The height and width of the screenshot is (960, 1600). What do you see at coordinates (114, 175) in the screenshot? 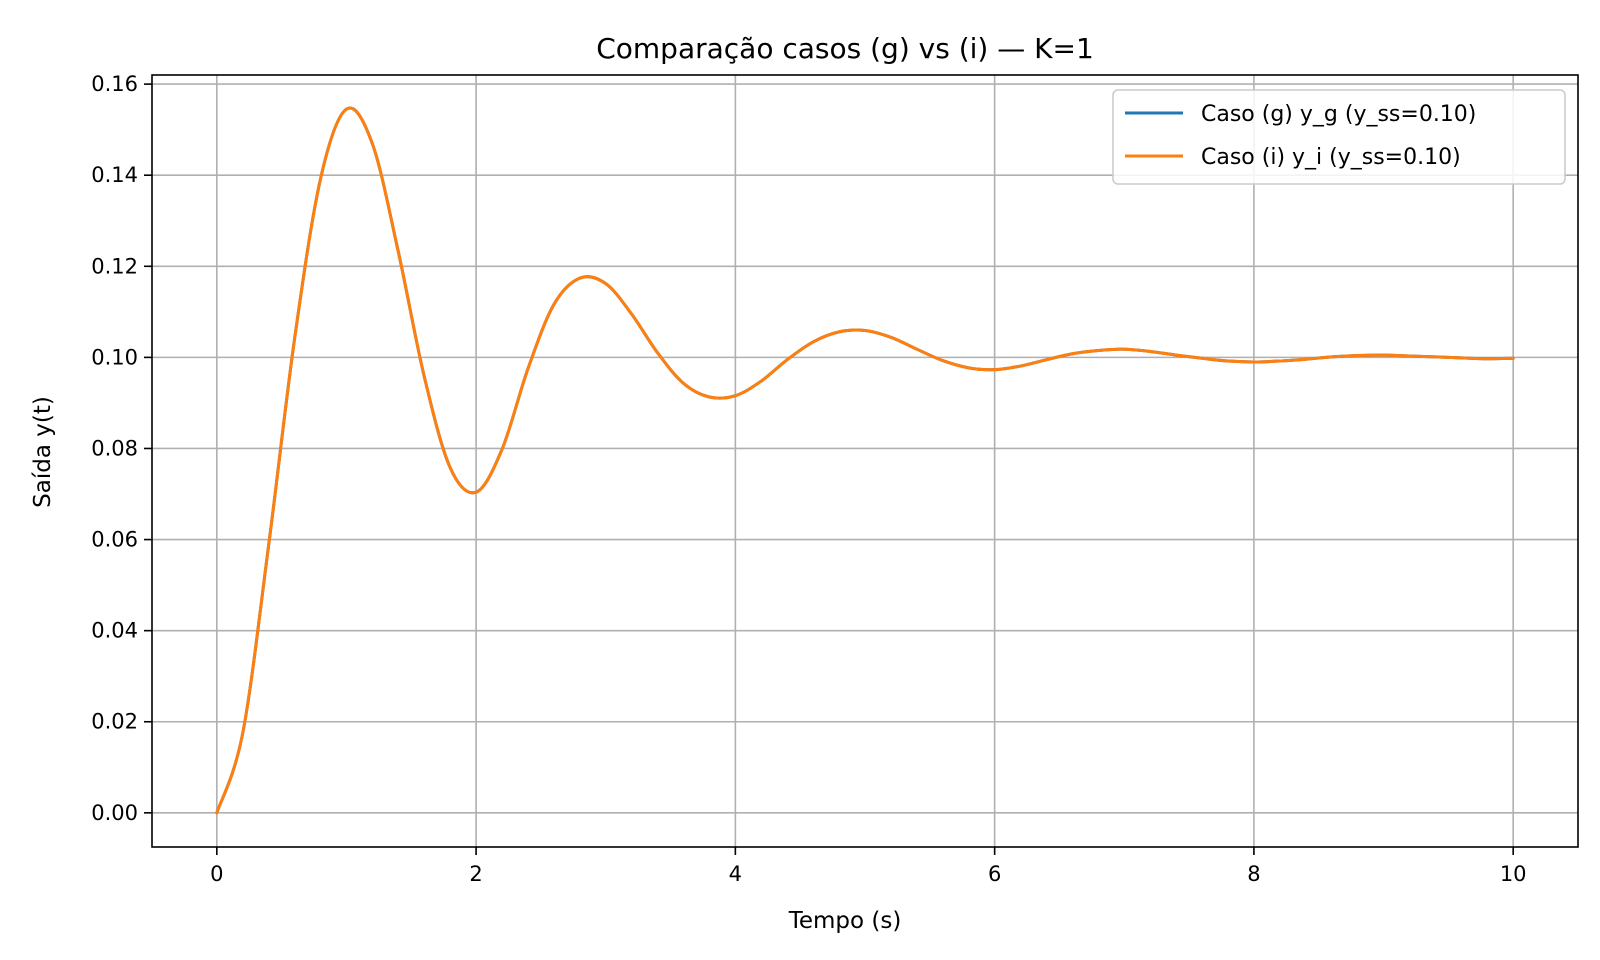
I see `y-tick-label: 0.14` at bounding box center [114, 175].